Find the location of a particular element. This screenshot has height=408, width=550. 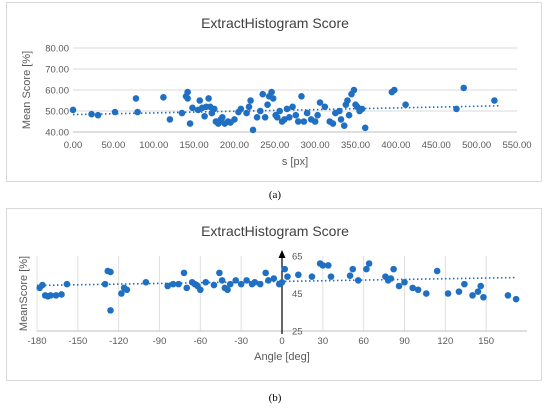

x-tick-label: 90 is located at coordinates (404, 341).